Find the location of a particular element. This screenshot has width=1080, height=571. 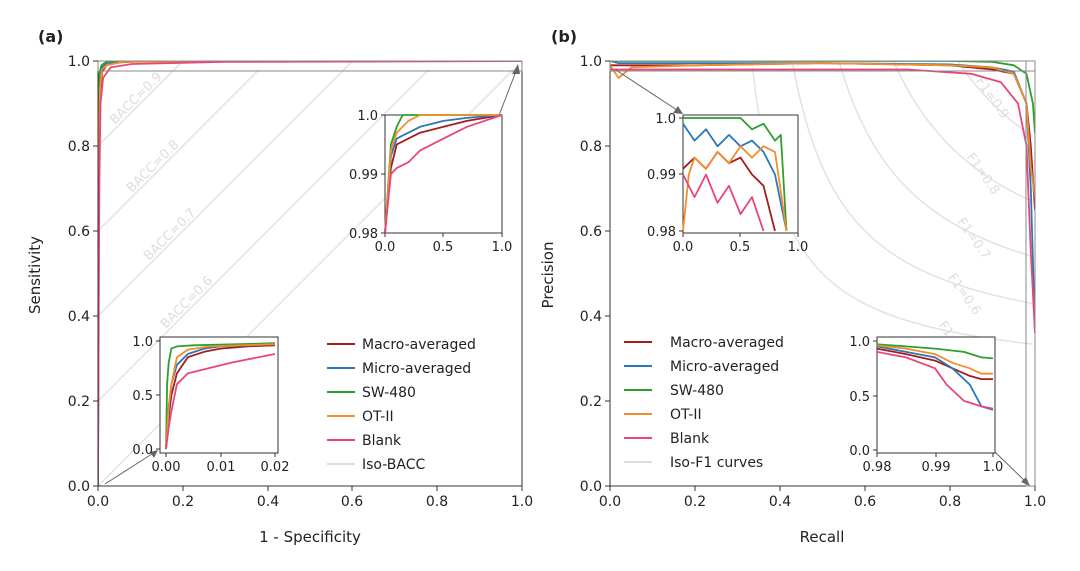

b-in2-series-blank is located at coordinates (935, 380).